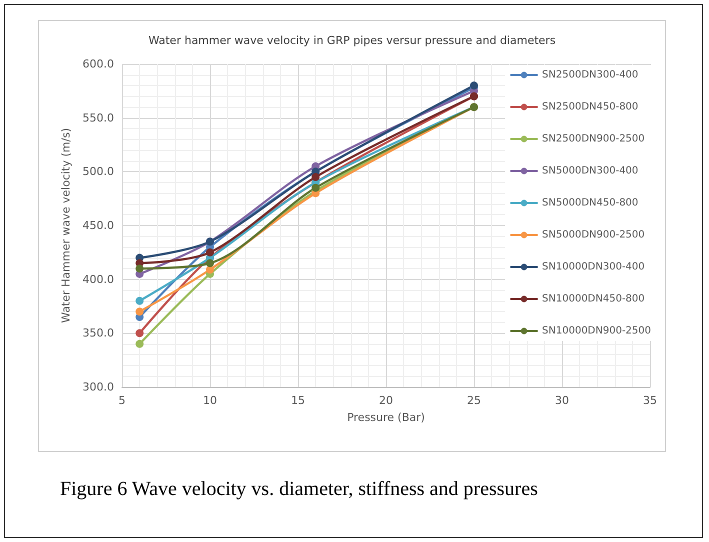 Image resolution: width=709 pixels, height=542 pixels. What do you see at coordinates (298, 400) in the screenshot?
I see `x-tick-label: 15` at bounding box center [298, 400].